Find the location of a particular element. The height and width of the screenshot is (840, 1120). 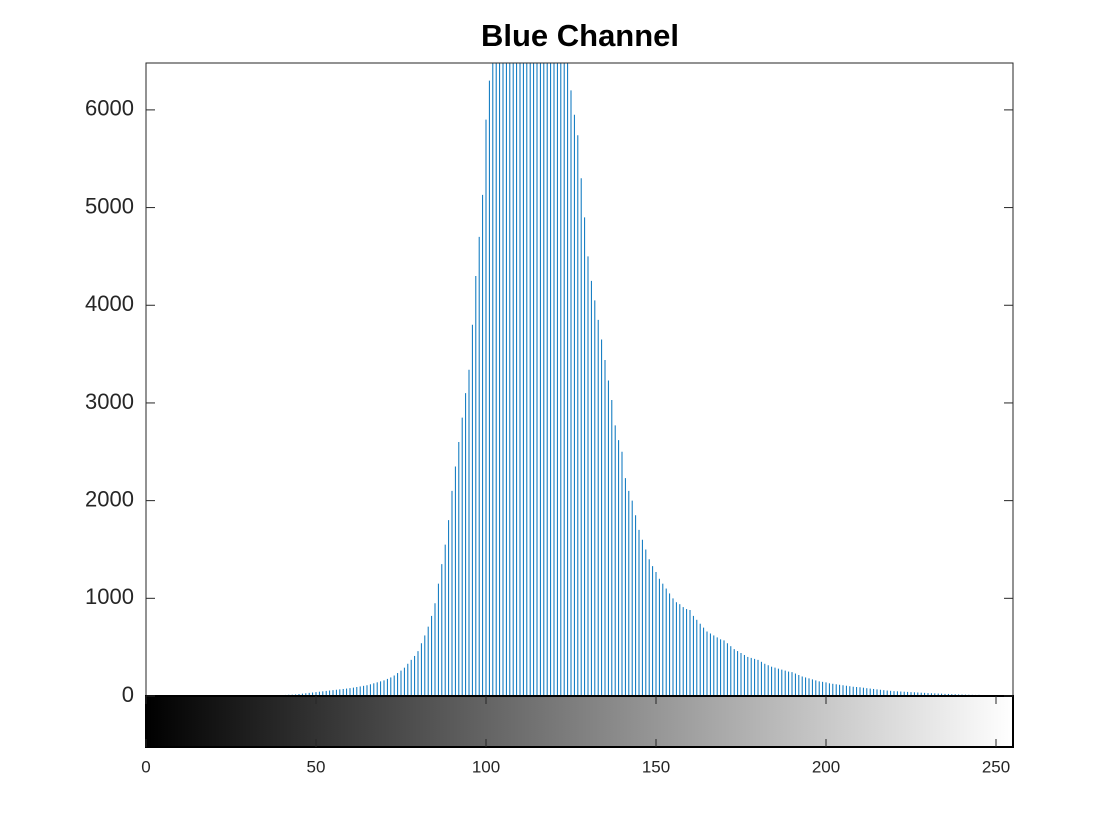

y-tick-label: 6000 is located at coordinates (109, 108).